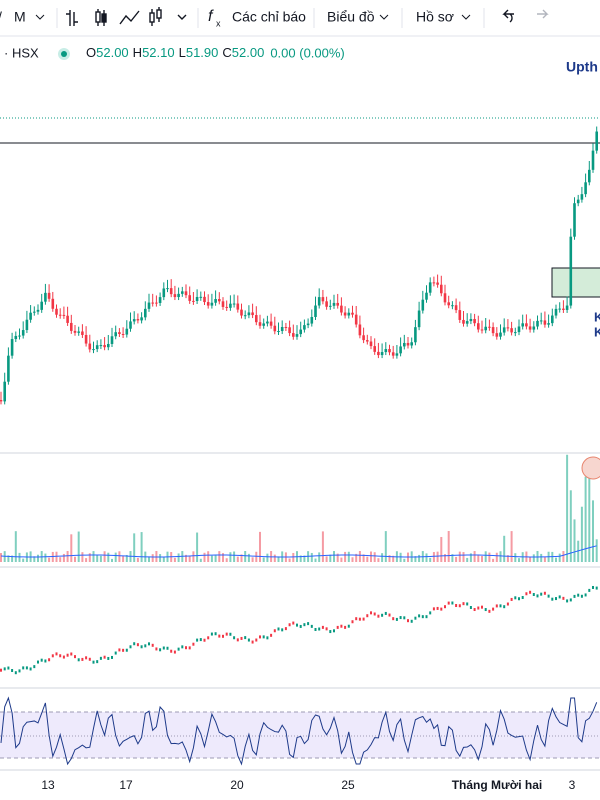  I want to click on undo-button, so click(508, 16).